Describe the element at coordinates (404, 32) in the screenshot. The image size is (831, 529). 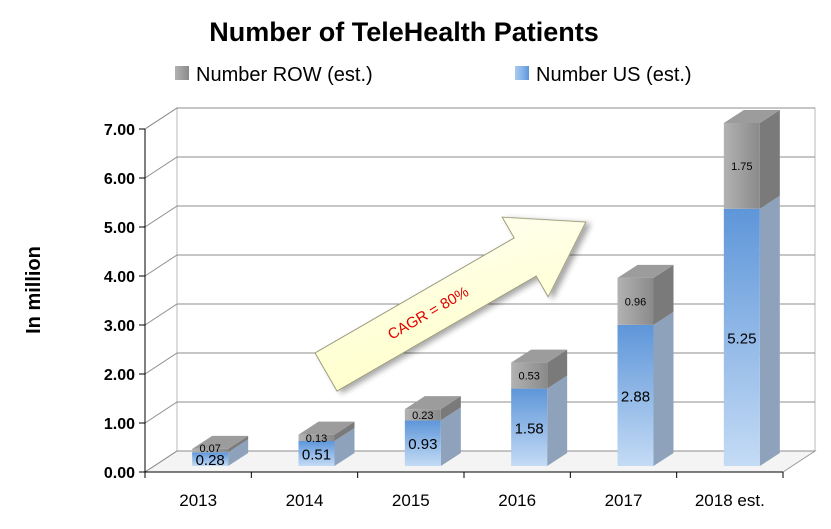
I see `chart-title: Number of TeleHealth Patients` at that location.